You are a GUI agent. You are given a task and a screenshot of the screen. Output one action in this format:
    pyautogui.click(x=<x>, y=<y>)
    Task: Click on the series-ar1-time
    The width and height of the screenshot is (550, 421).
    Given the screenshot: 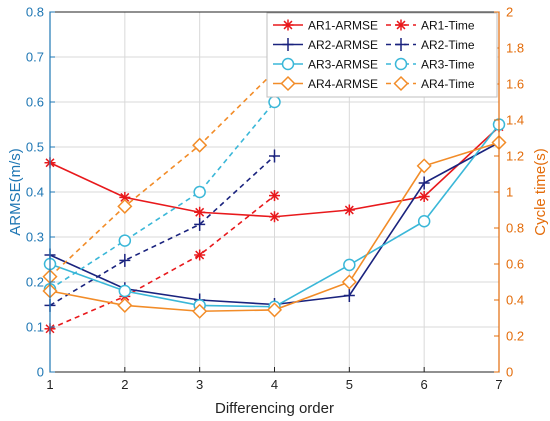 What is the action you would take?
    pyautogui.click(x=162, y=262)
    